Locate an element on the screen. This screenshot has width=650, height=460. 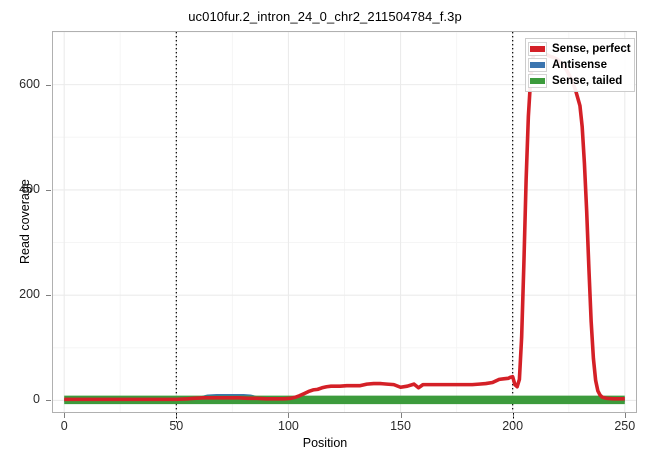
y-tick-label: 600 is located at coordinates (29, 83).